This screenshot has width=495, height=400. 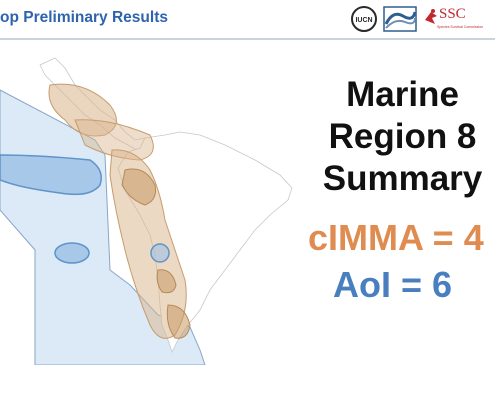 What do you see at coordinates (402, 136) in the screenshot?
I see `summary-line-2: Region 8` at bounding box center [402, 136].